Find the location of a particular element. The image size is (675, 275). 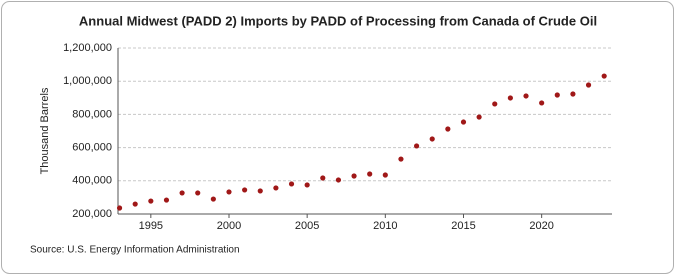

x-tick-label: 2000 is located at coordinates (229, 226).